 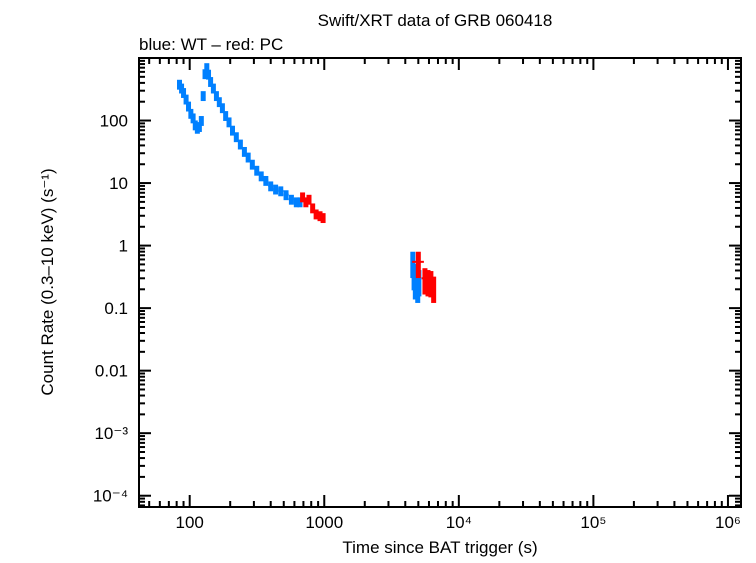 What do you see at coordinates (123, 246) in the screenshot?
I see `y-tick-label: 1` at bounding box center [123, 246].